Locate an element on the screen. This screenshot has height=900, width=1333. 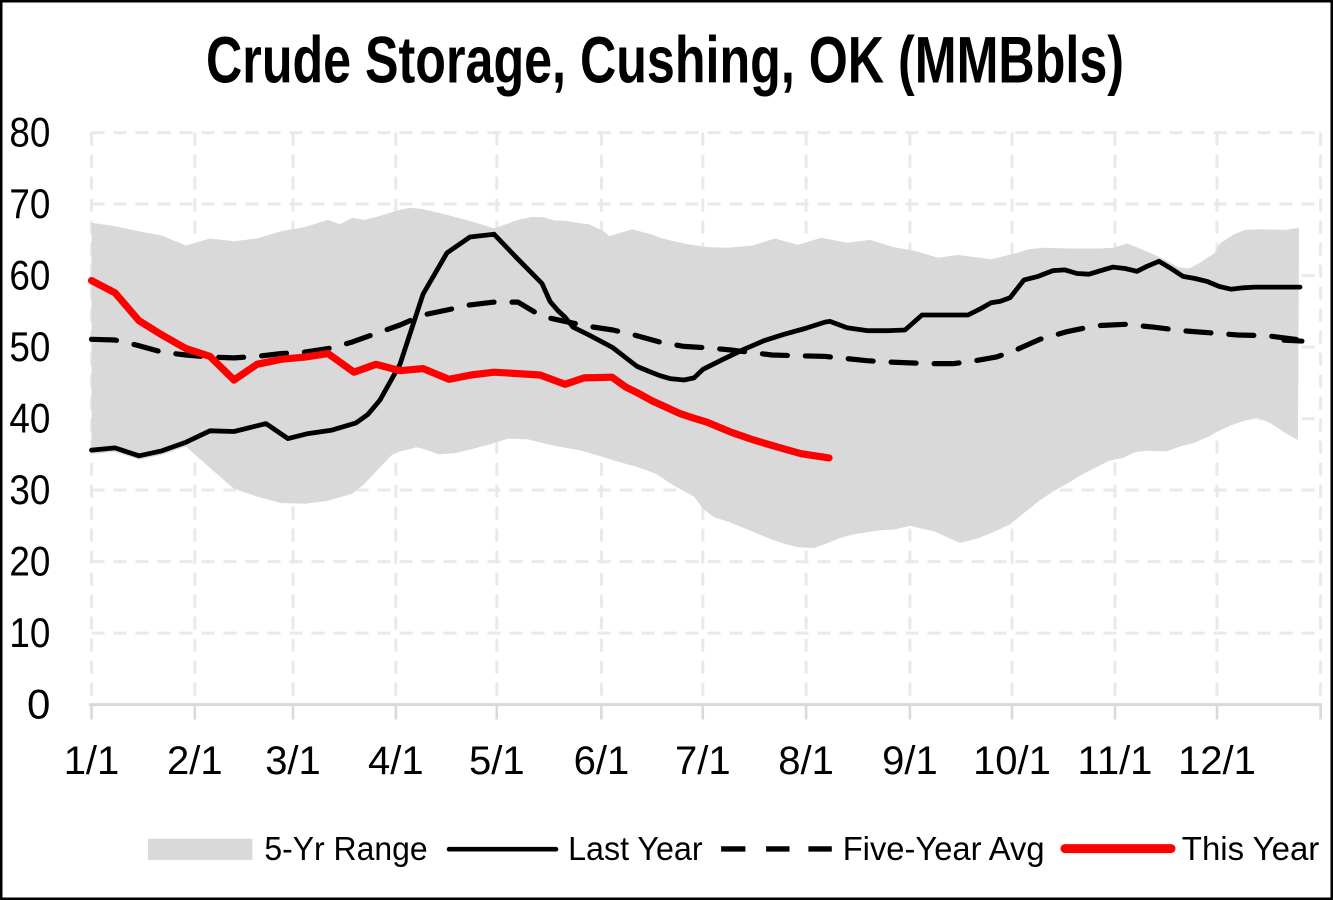
svg-text: 20 is located at coordinates (29, 560).